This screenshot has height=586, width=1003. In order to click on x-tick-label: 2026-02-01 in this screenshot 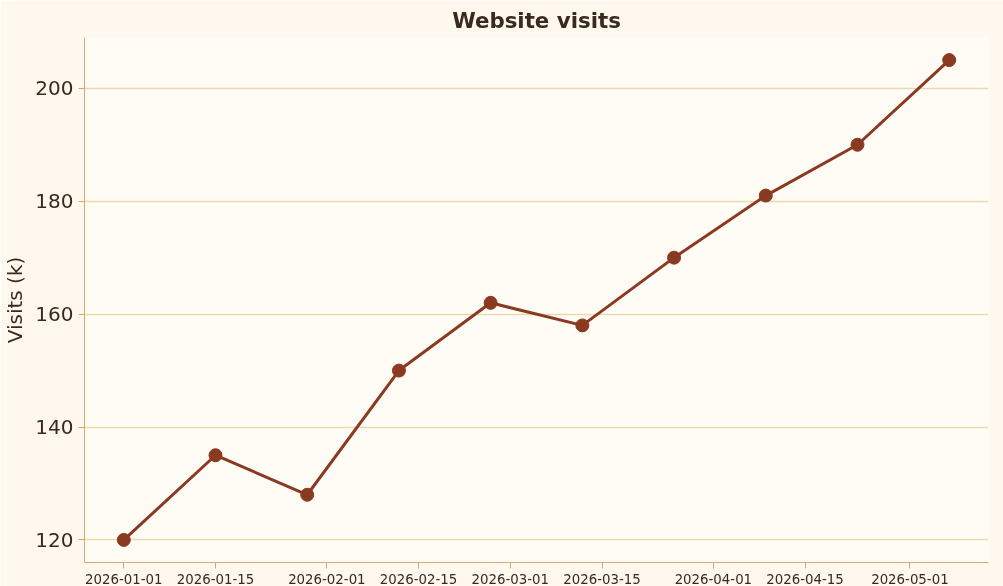, I will do `click(327, 578)`.